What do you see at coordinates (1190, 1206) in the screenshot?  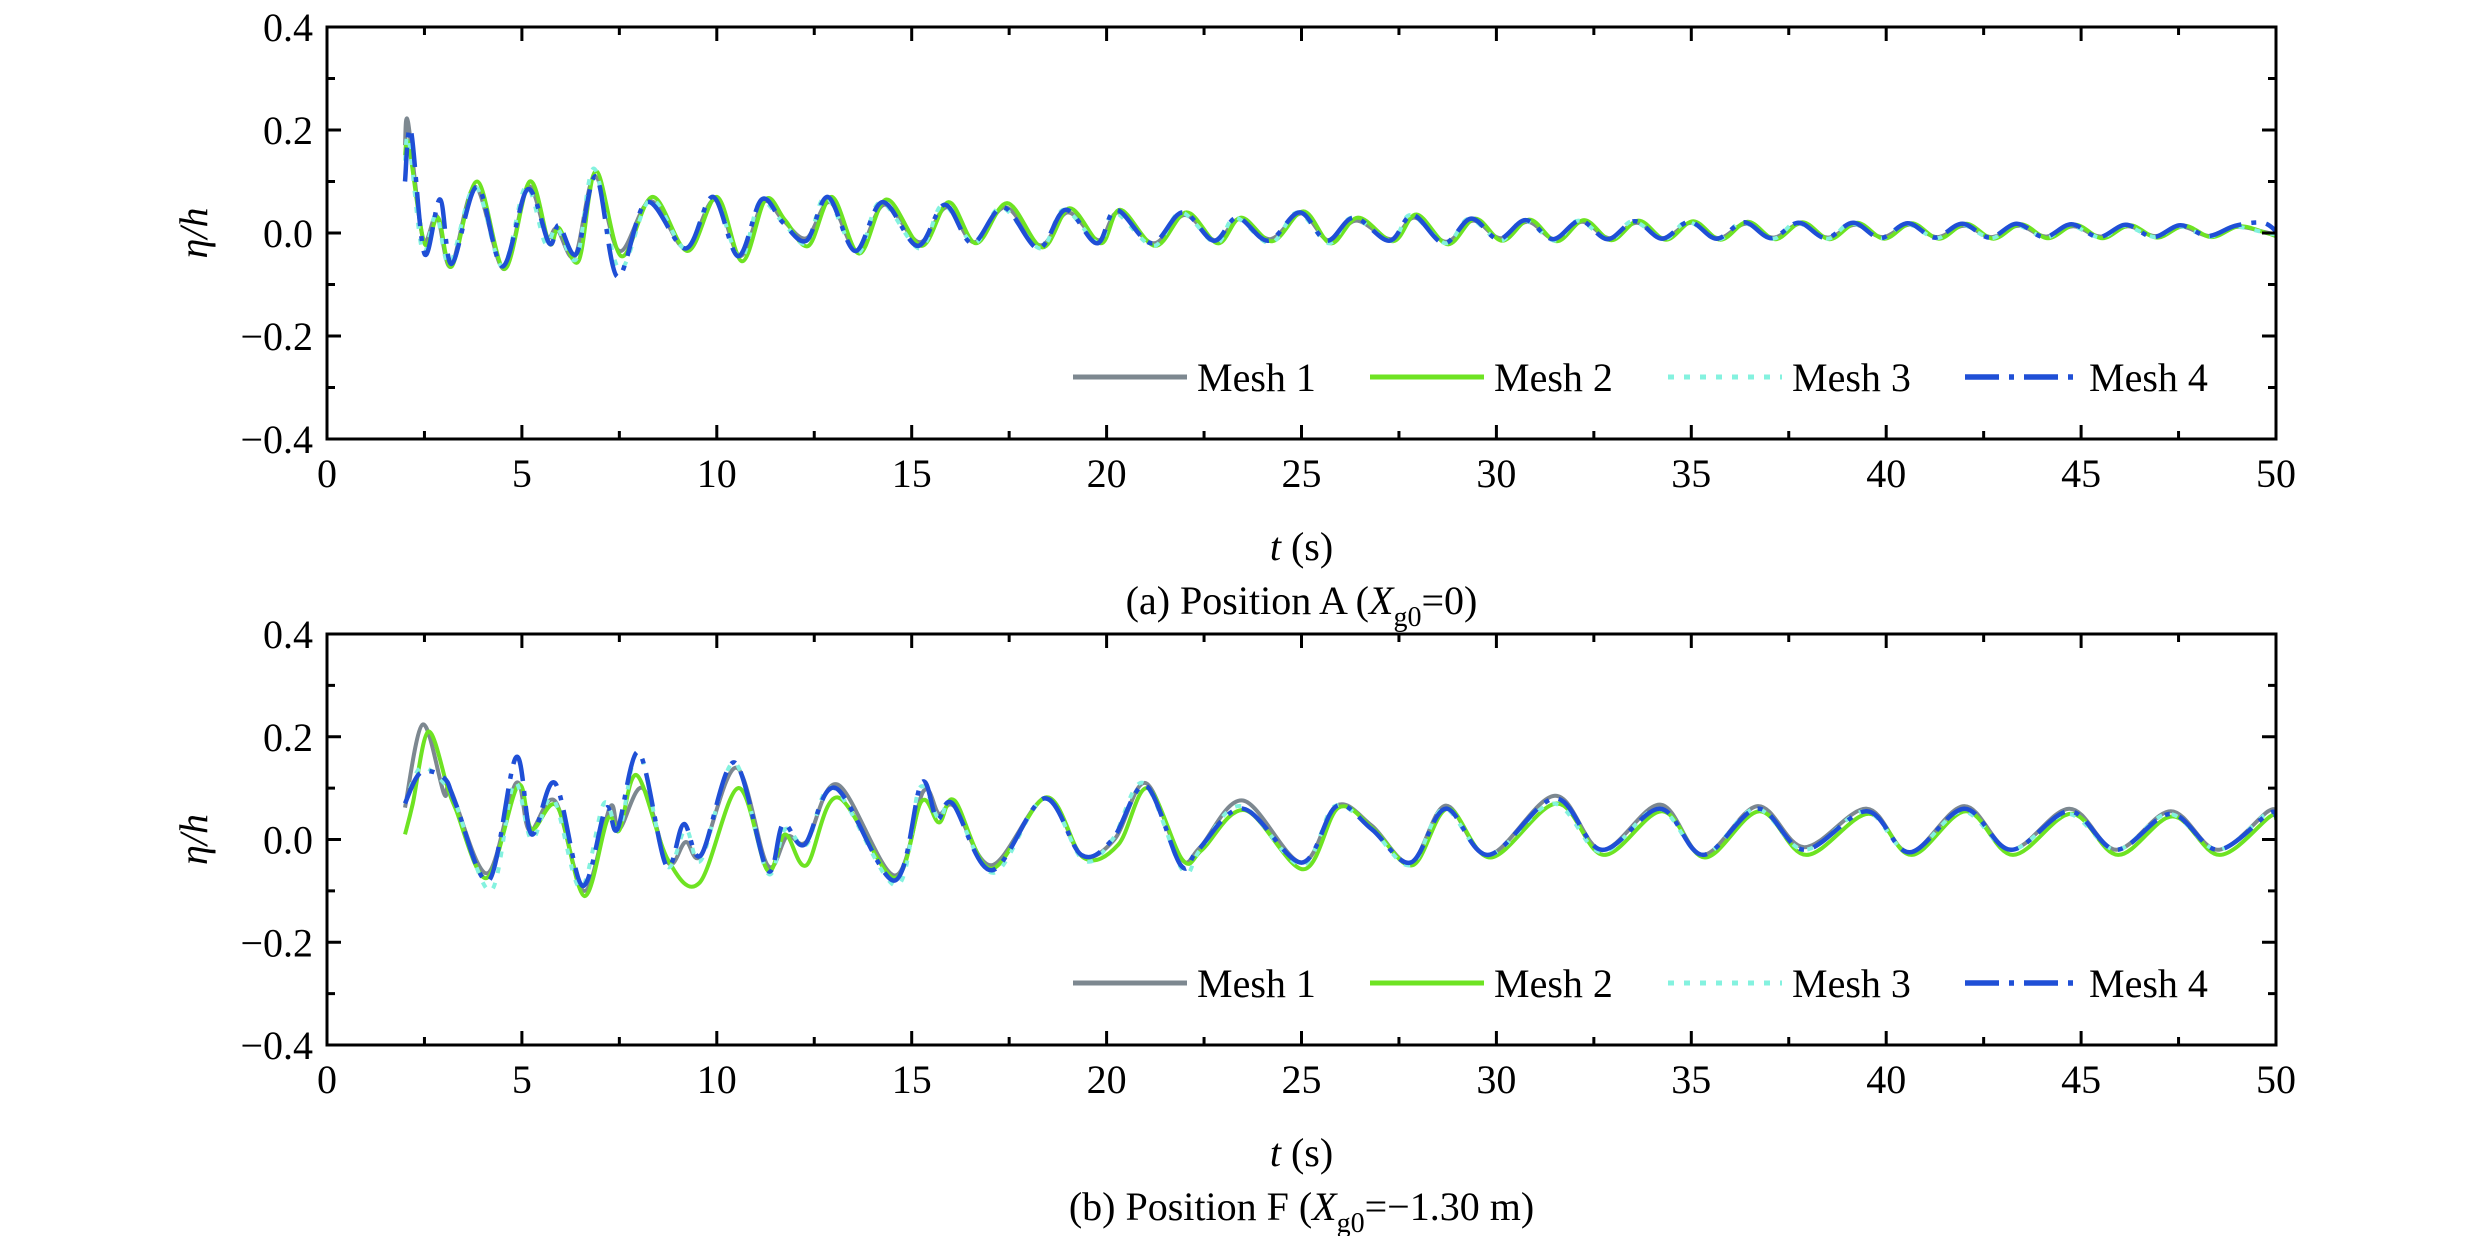 I see `caption-prefix: (b) Position F (` at bounding box center [1190, 1206].